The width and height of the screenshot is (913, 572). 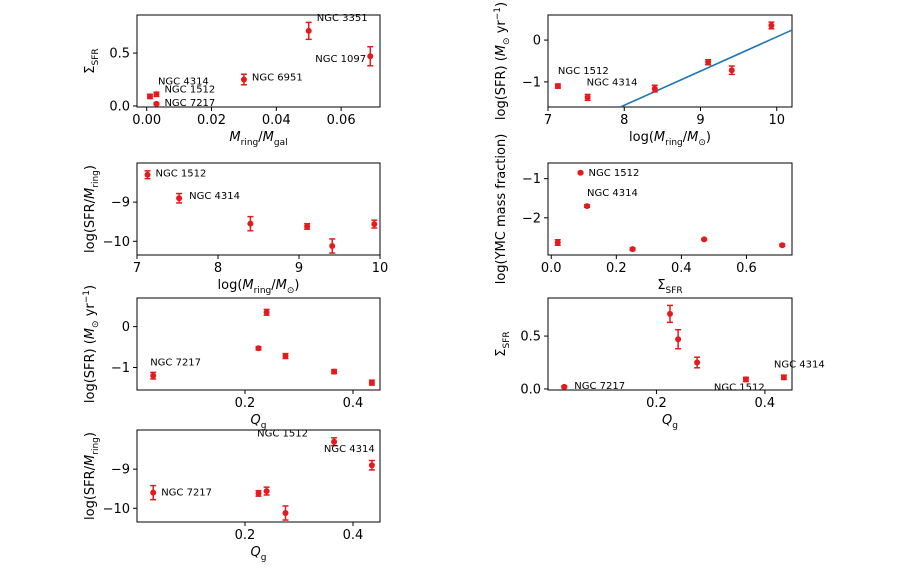 I want to click on x-tick-label: 0.06, so click(x=341, y=120).